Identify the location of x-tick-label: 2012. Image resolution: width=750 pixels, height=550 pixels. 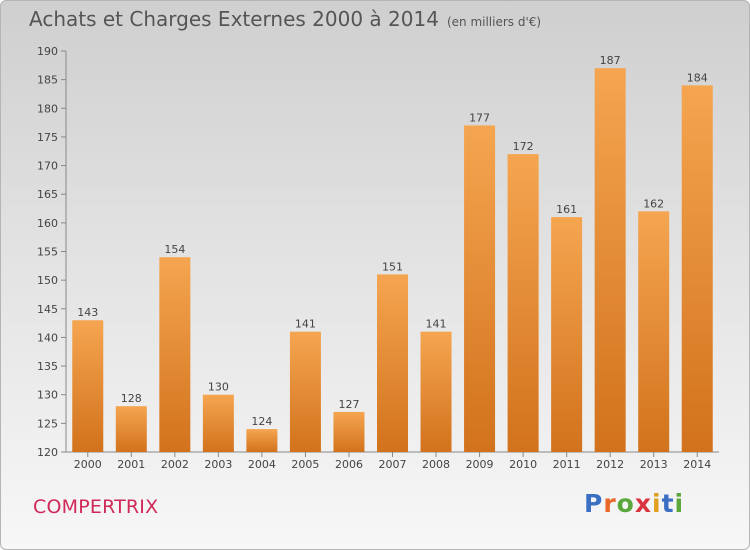
(610, 464).